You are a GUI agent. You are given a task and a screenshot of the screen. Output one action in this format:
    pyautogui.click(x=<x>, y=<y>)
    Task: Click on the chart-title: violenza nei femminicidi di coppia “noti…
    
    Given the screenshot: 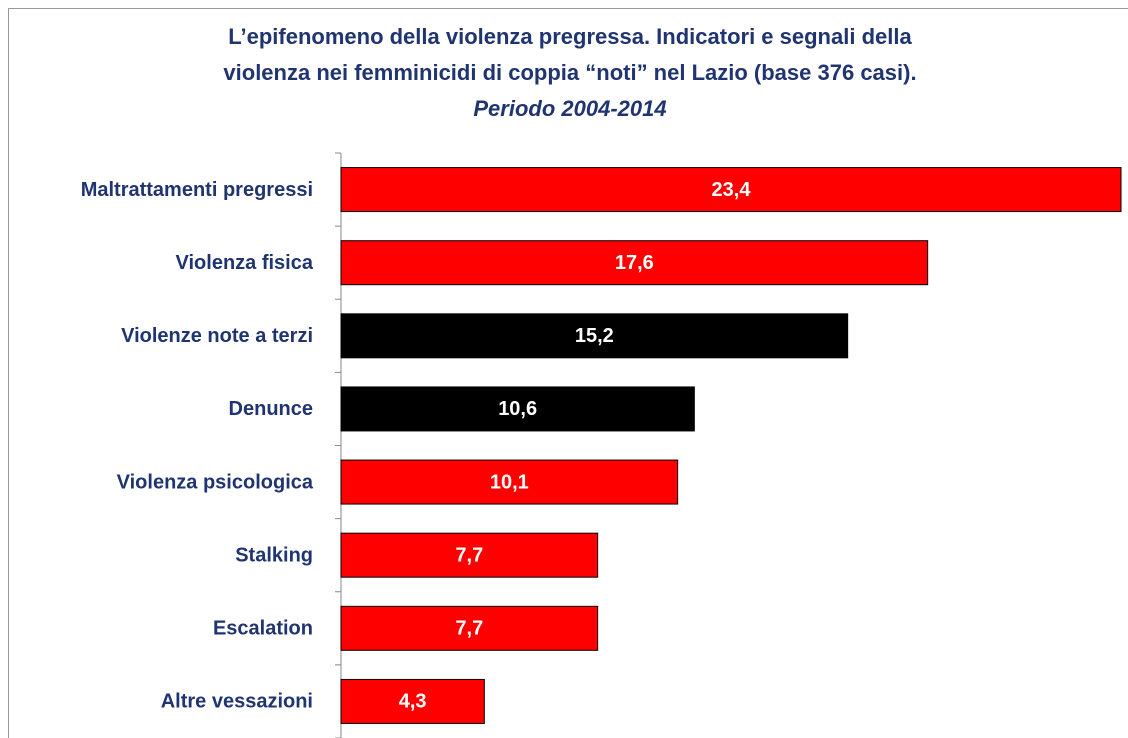 What is the action you would take?
    pyautogui.click(x=569, y=72)
    